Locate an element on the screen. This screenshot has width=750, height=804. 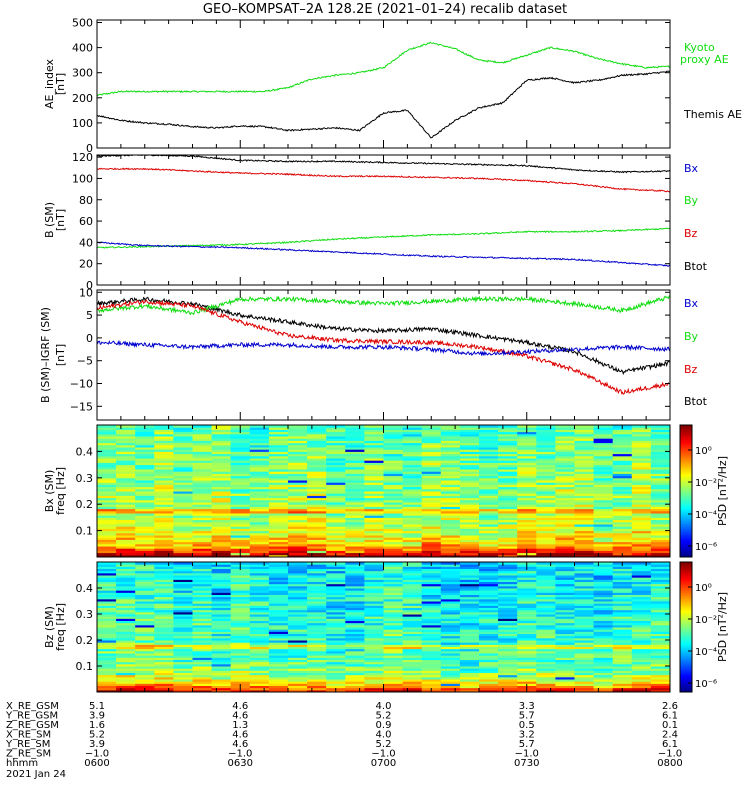
y-axis-unit-bz_spec: freq [Hz] is located at coordinates (60, 627).